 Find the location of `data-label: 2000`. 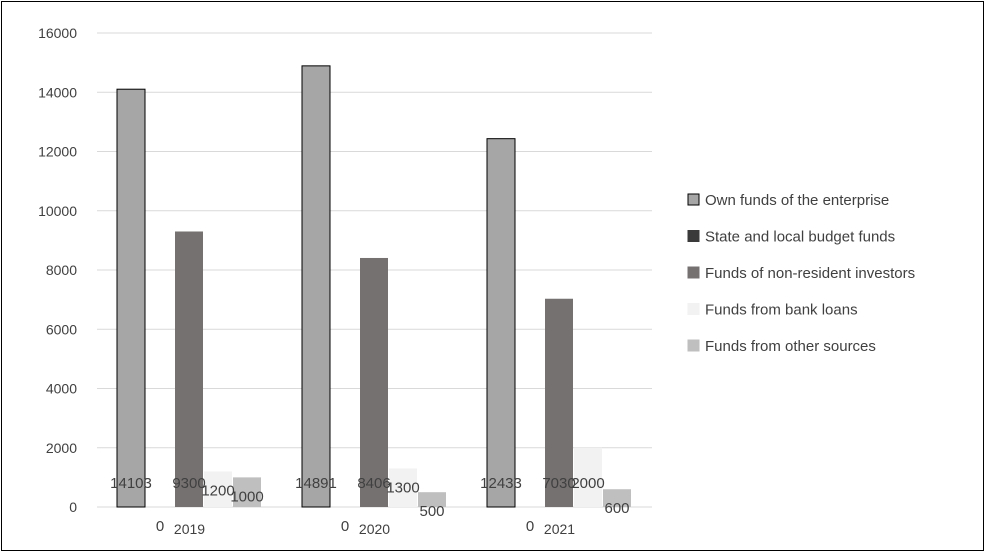

data-label: 2000 is located at coordinates (587, 483).